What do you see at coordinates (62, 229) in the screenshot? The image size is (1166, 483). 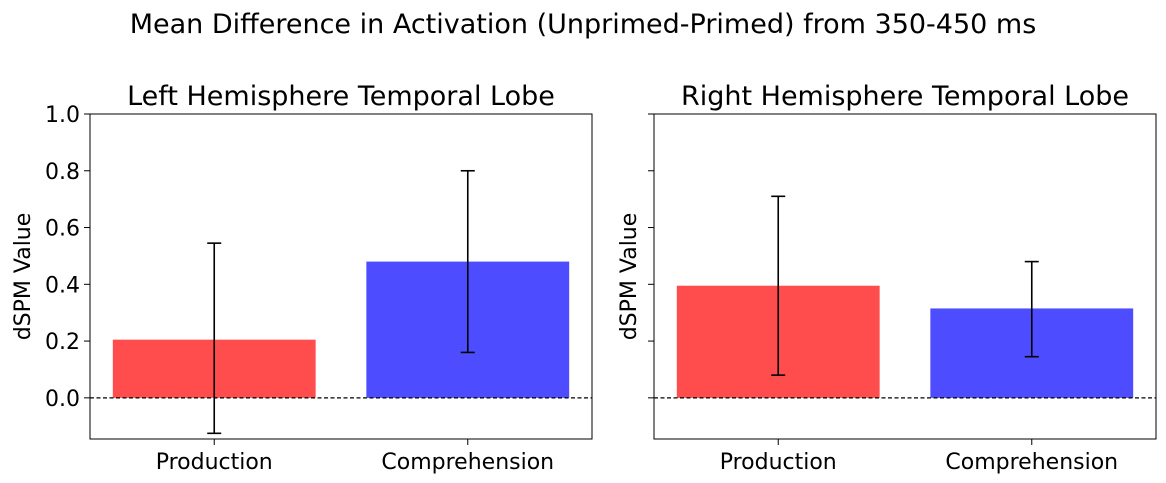 I see `y-tick-label: 0.6` at bounding box center [62, 229].